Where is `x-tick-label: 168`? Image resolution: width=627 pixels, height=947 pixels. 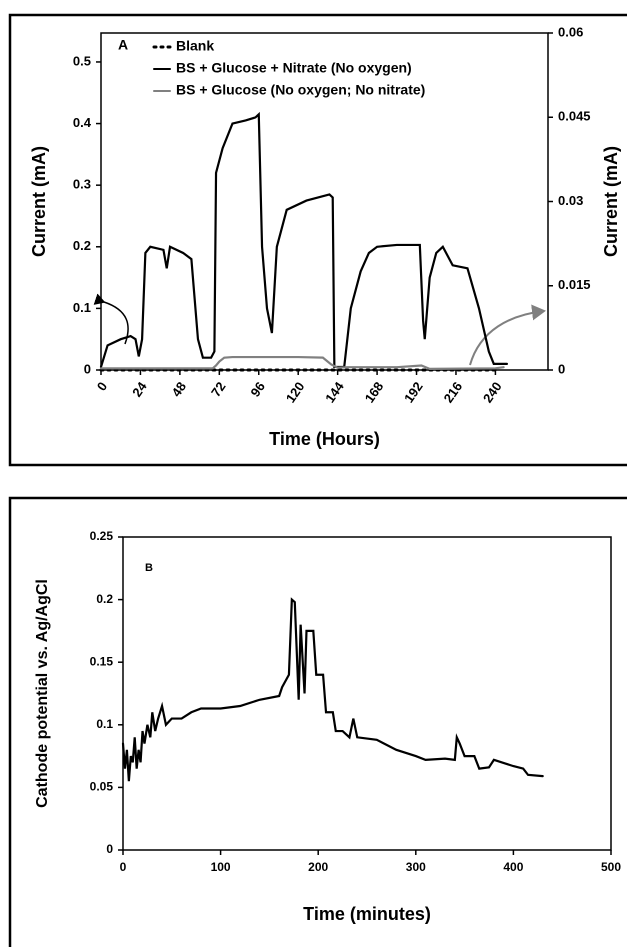
x-tick-label: 168 is located at coordinates (374, 392).